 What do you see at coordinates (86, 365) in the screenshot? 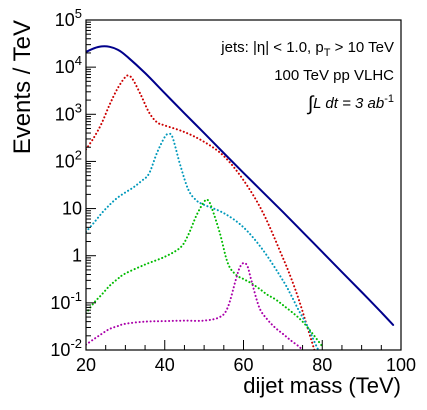
I see `x-tick-label: 20` at bounding box center [86, 365].